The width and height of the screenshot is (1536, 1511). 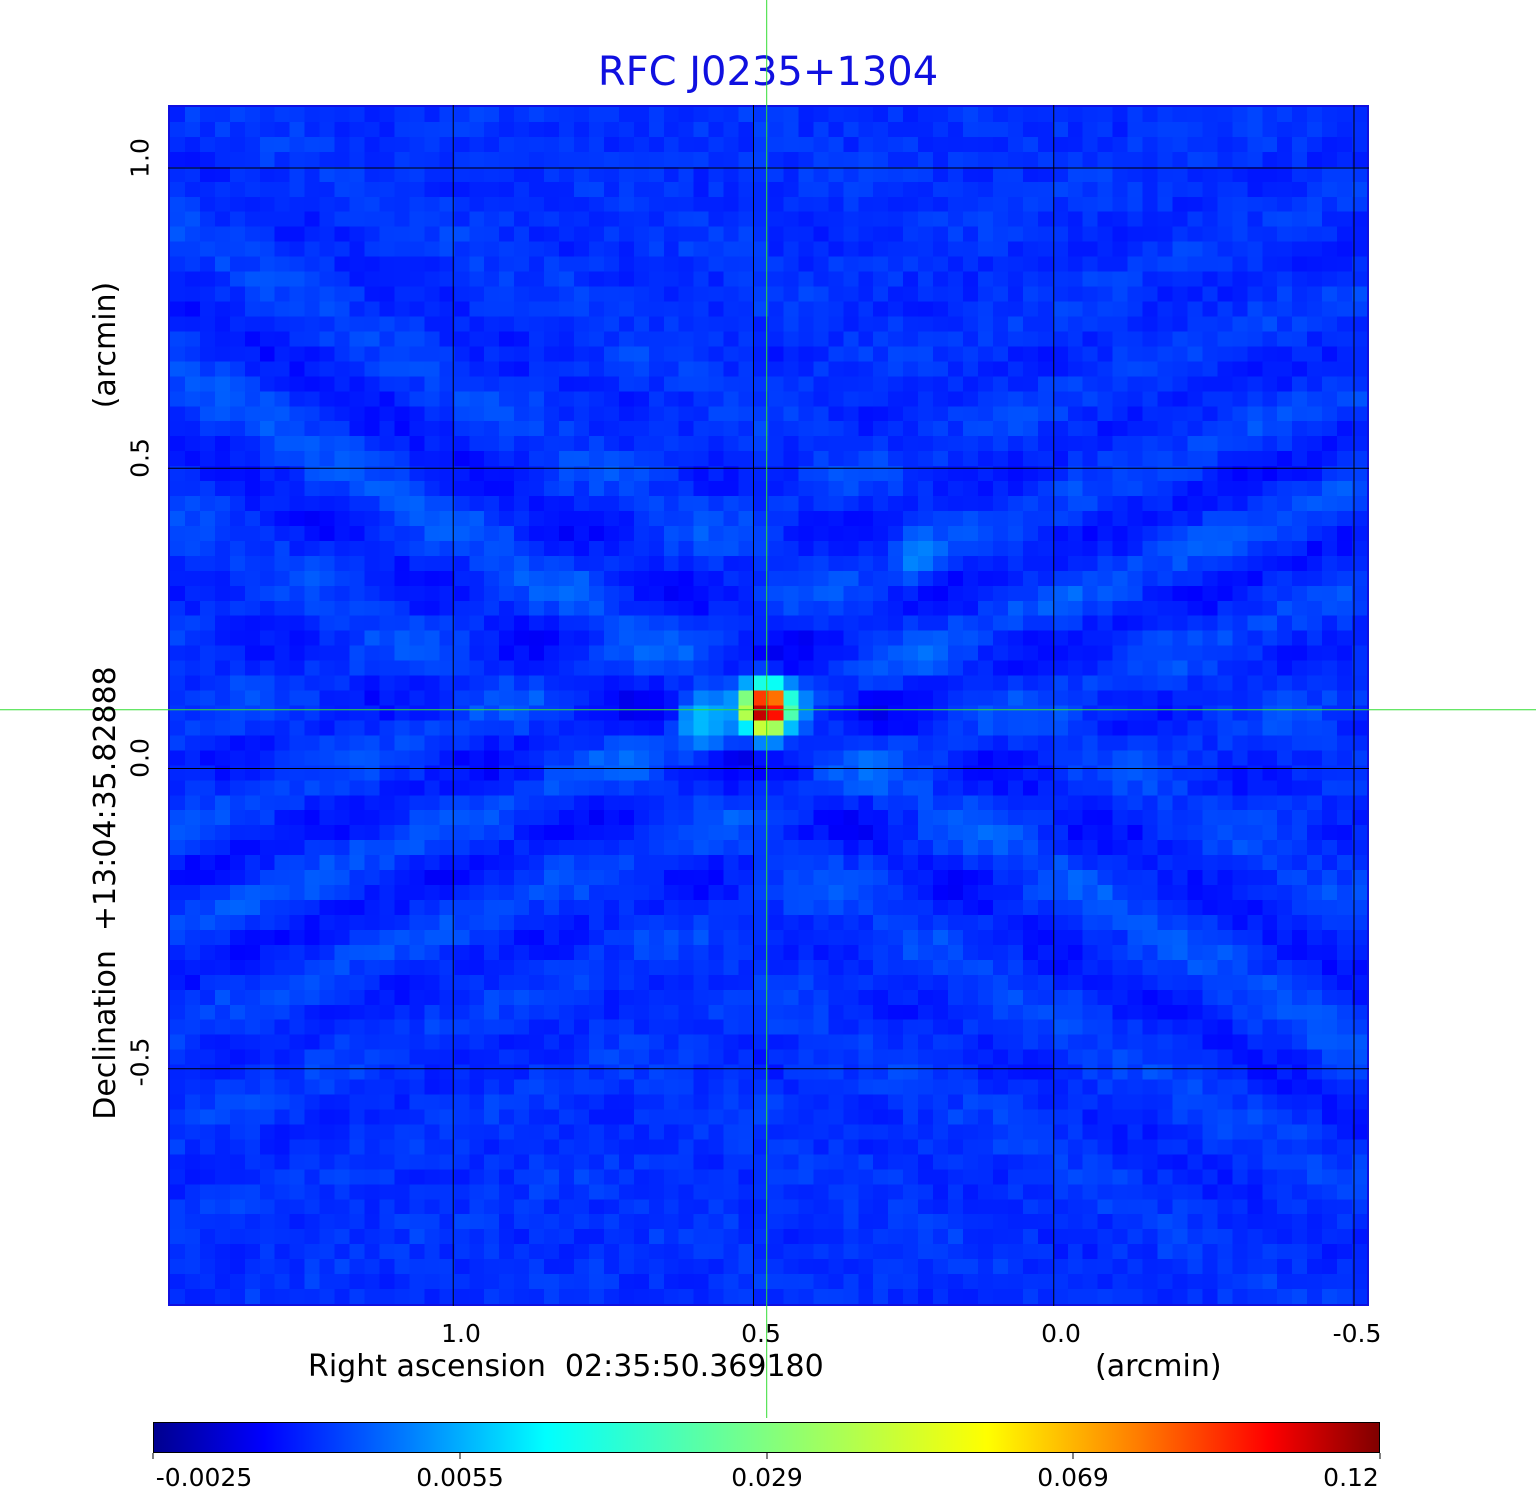 I want to click on y-tick-label: -0.5, so click(x=140, y=1062).